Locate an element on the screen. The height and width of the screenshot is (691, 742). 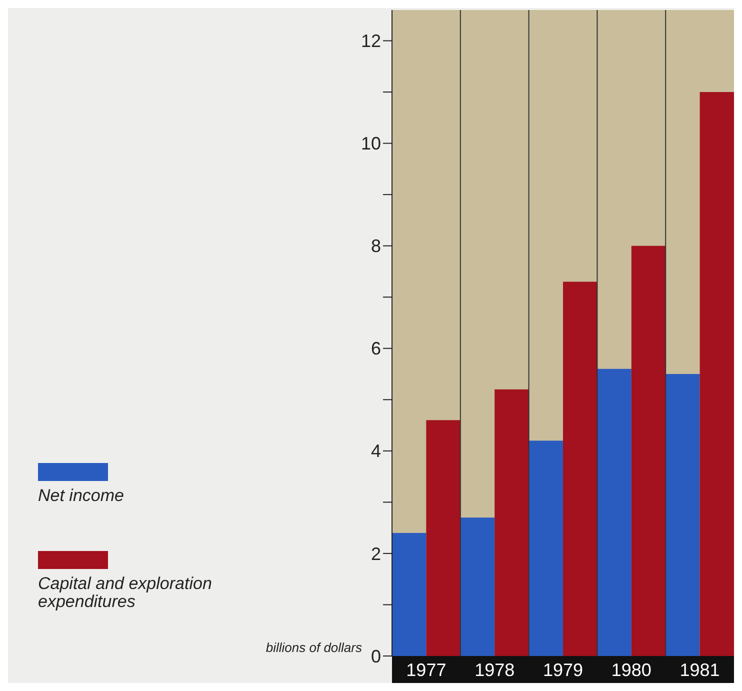
legend-label: Net income is located at coordinates (81, 495).